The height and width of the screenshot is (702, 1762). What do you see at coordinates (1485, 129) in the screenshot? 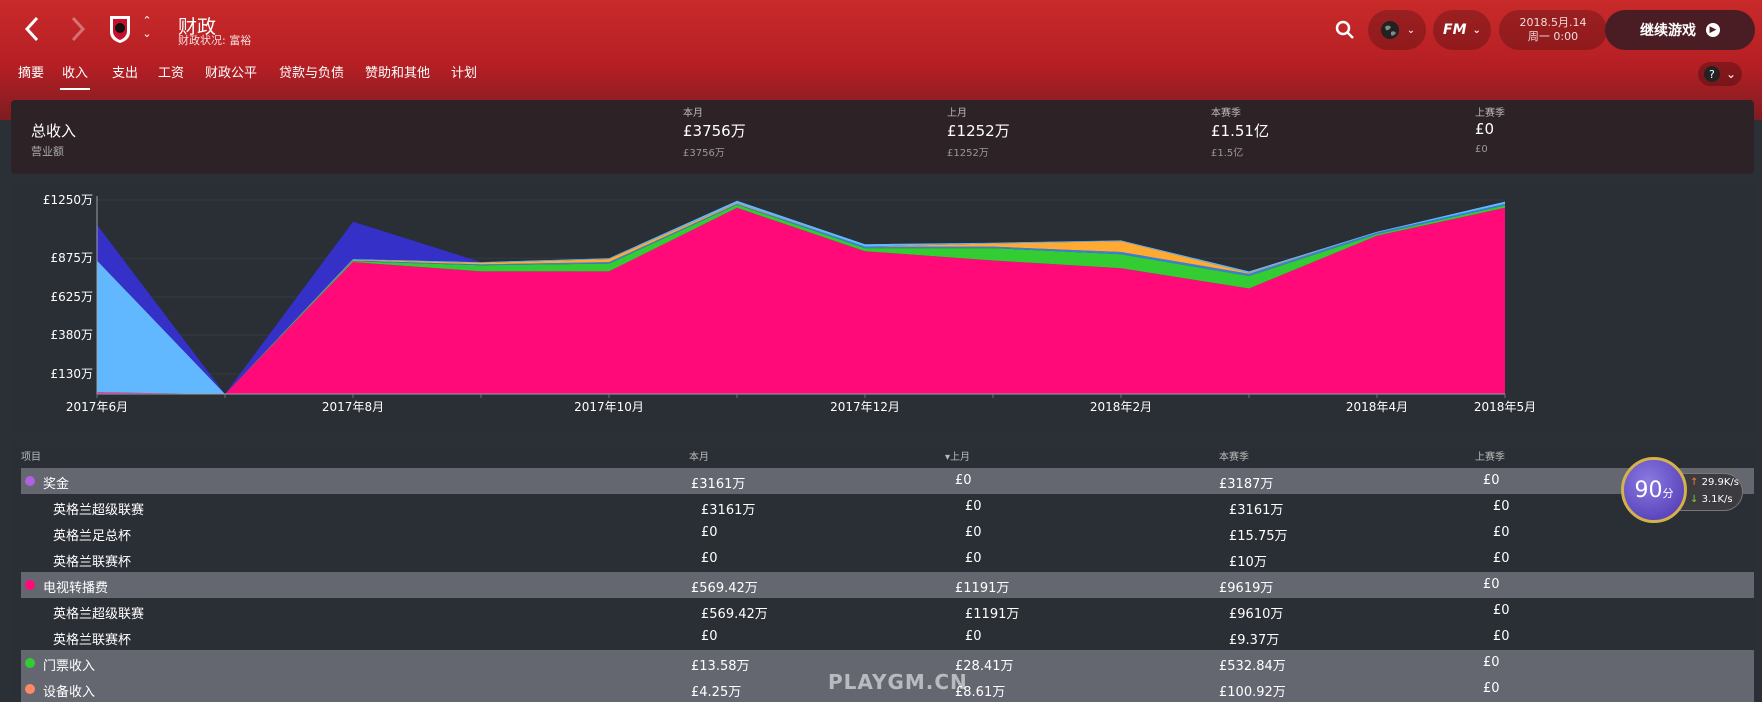
I see `summary-value: £0` at bounding box center [1485, 129].